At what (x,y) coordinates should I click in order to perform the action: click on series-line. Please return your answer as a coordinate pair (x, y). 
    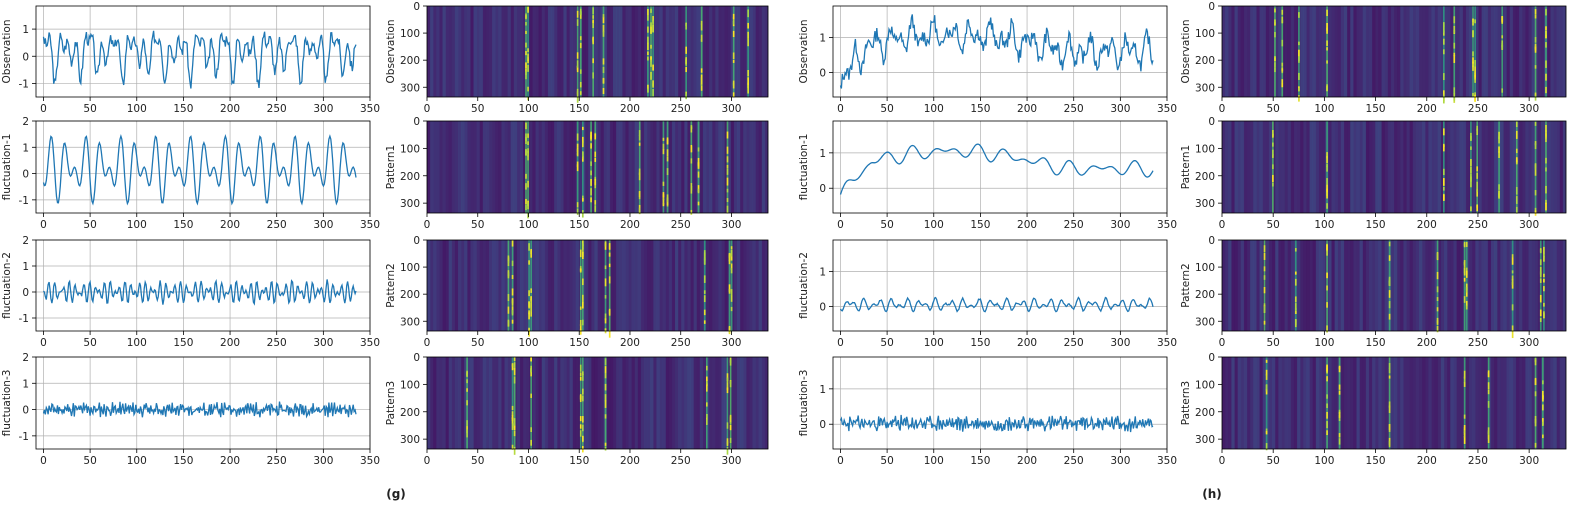
    Looking at the image, I should click on (996, 169).